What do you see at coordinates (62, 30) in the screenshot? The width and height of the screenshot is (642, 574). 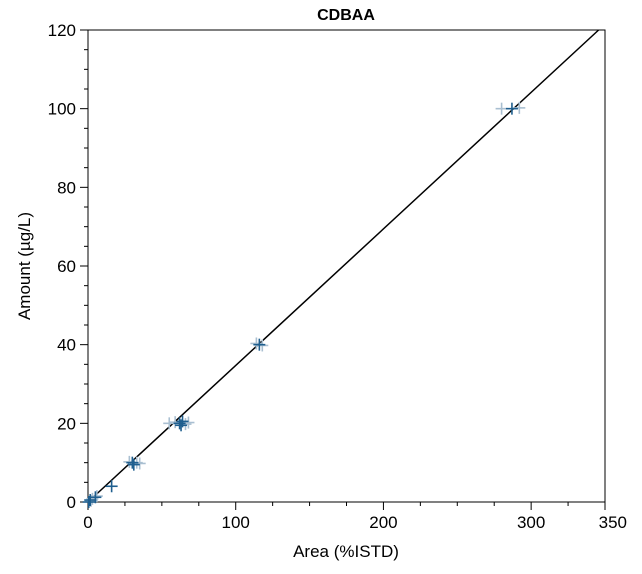 I see `y-tick-label: 120` at bounding box center [62, 30].